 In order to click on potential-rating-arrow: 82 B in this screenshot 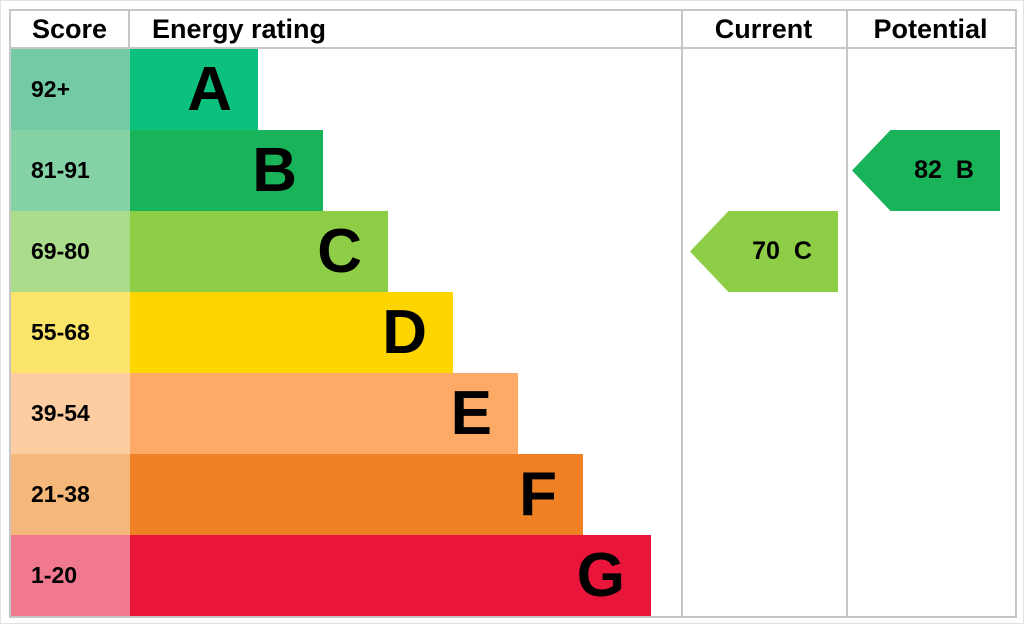, I will do `click(926, 170)`.